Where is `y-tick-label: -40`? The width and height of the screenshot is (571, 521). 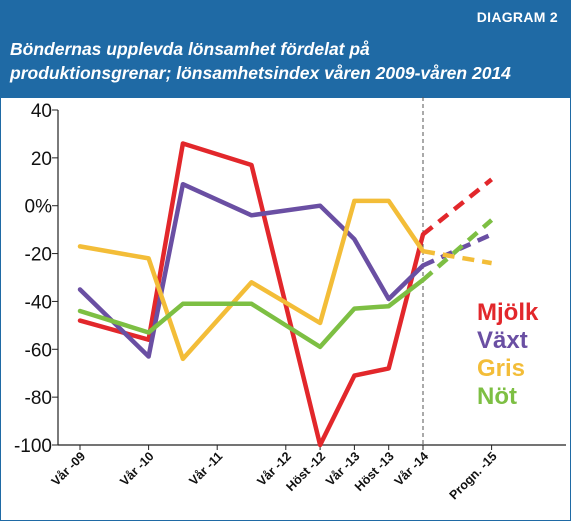 y-tick-label: -40 is located at coordinates (38, 302).